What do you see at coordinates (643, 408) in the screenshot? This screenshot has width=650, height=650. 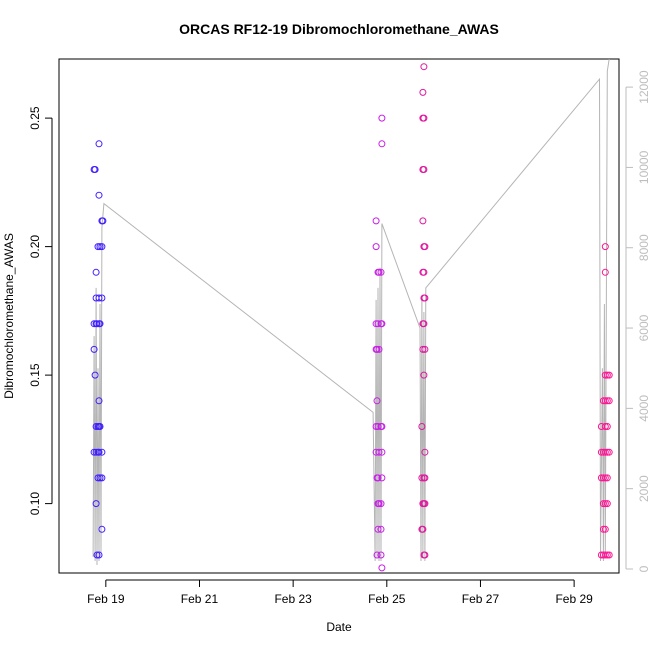 I see `y-right-tick-label: 4000` at bounding box center [643, 408].